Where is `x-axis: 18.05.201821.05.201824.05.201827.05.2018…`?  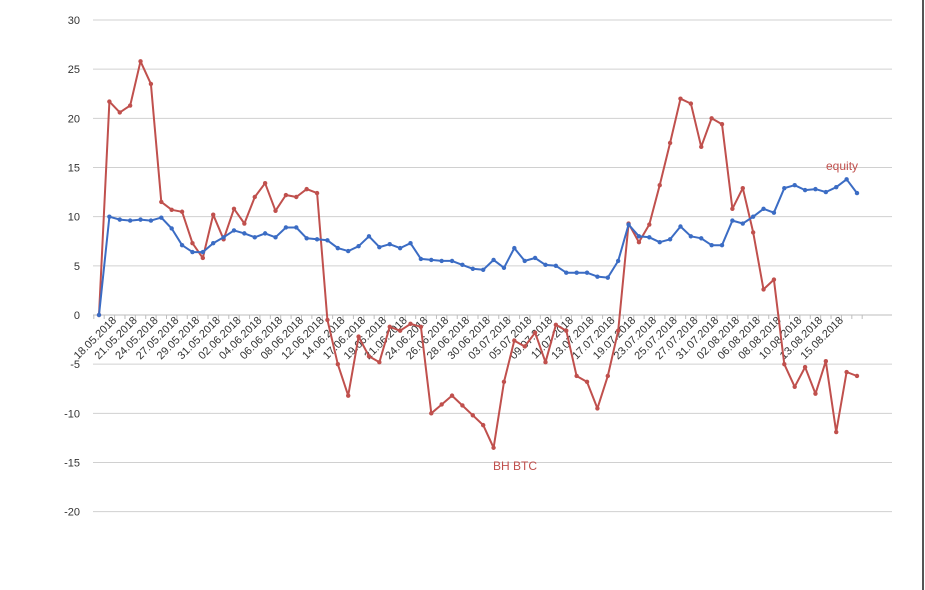
x-axis: 18.05.201821.05.201824.05.201827.05.2018… is located at coordinates (467, 338).